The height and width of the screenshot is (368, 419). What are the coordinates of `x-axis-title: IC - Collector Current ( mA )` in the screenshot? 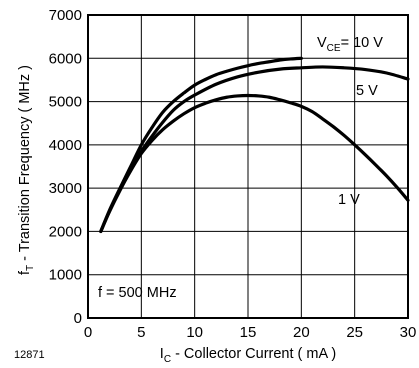 It's located at (248, 355).